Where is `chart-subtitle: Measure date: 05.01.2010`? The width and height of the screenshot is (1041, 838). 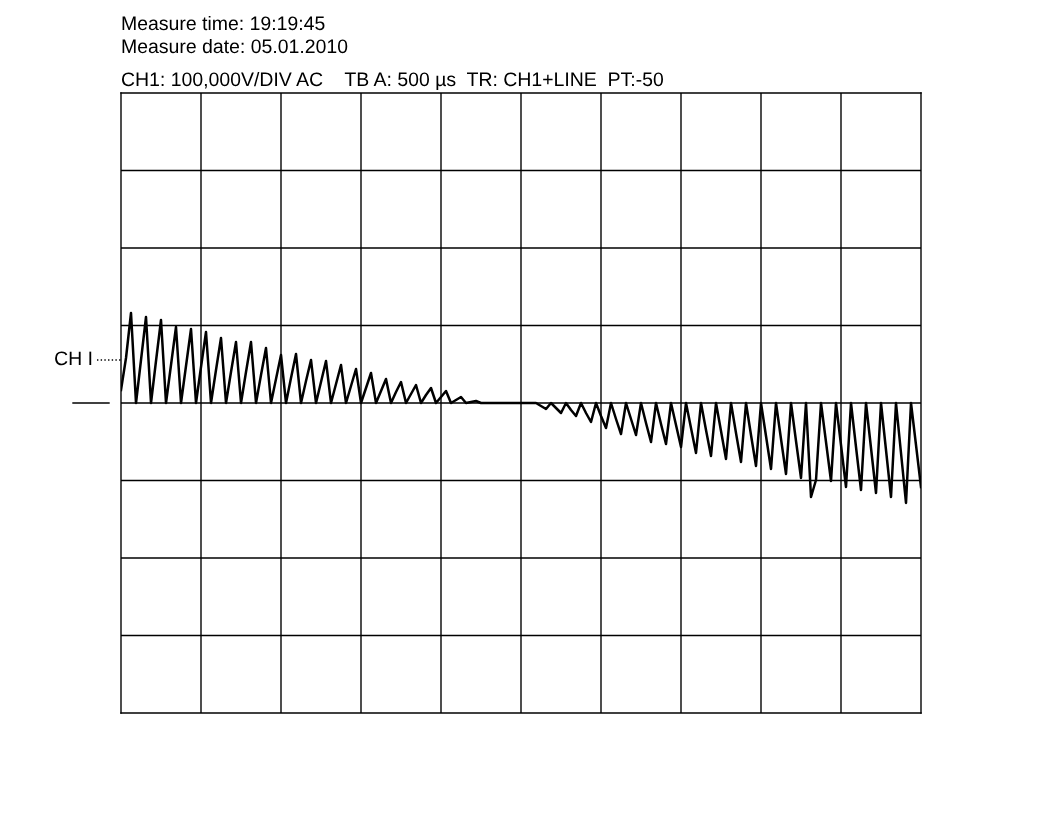
chart-subtitle: Measure date: 05.01.2010 is located at coordinates (235, 46).